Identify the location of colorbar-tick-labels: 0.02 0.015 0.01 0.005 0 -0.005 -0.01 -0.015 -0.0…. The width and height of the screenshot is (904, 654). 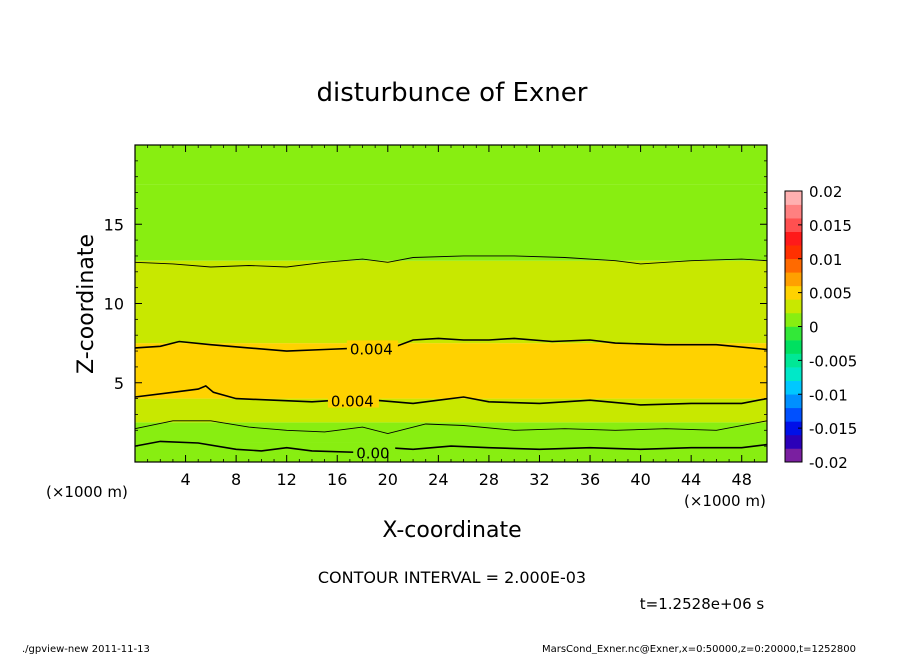
(827, 327).